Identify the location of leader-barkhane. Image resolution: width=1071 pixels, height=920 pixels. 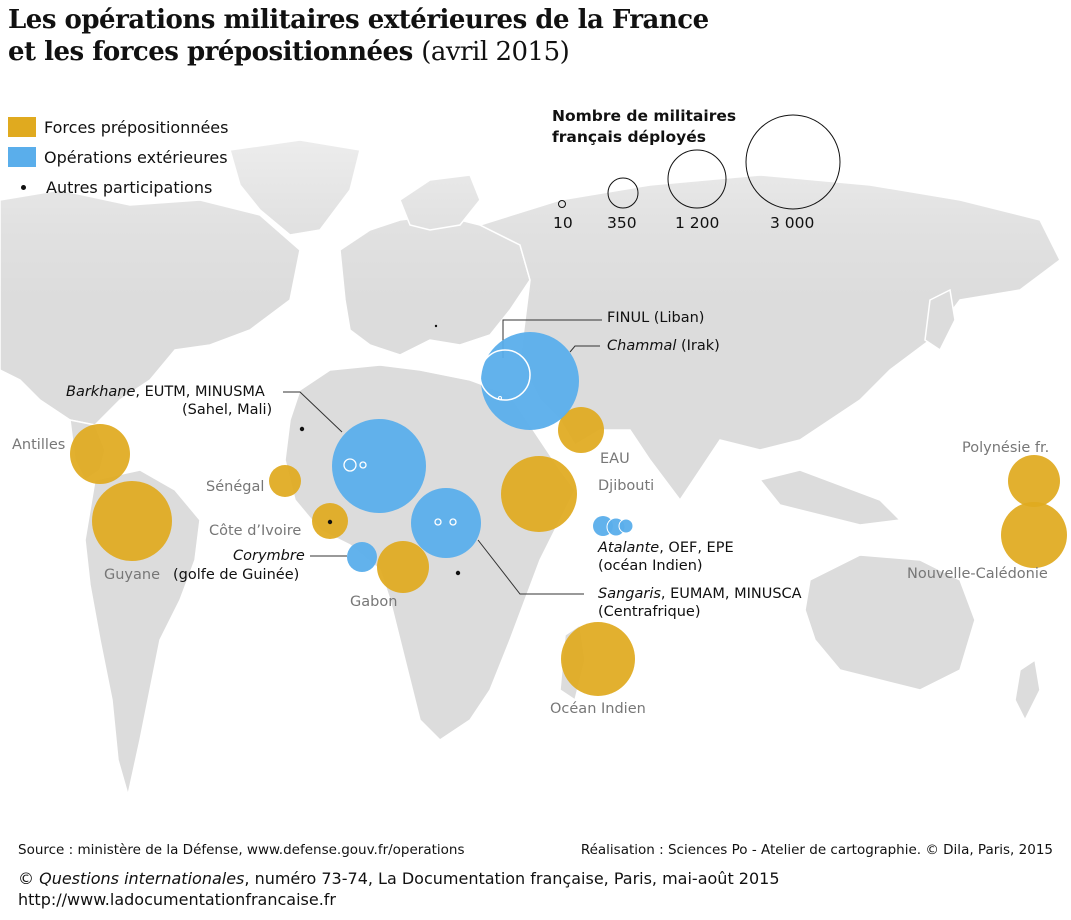
(313, 412).